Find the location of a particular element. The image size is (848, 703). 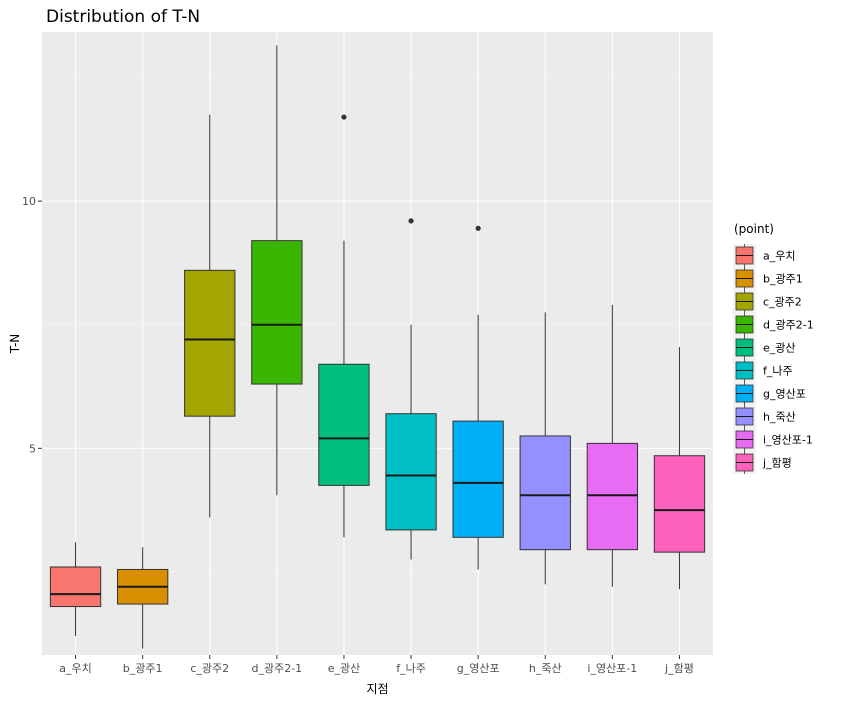

box-i_영산포-1 is located at coordinates (612, 445).